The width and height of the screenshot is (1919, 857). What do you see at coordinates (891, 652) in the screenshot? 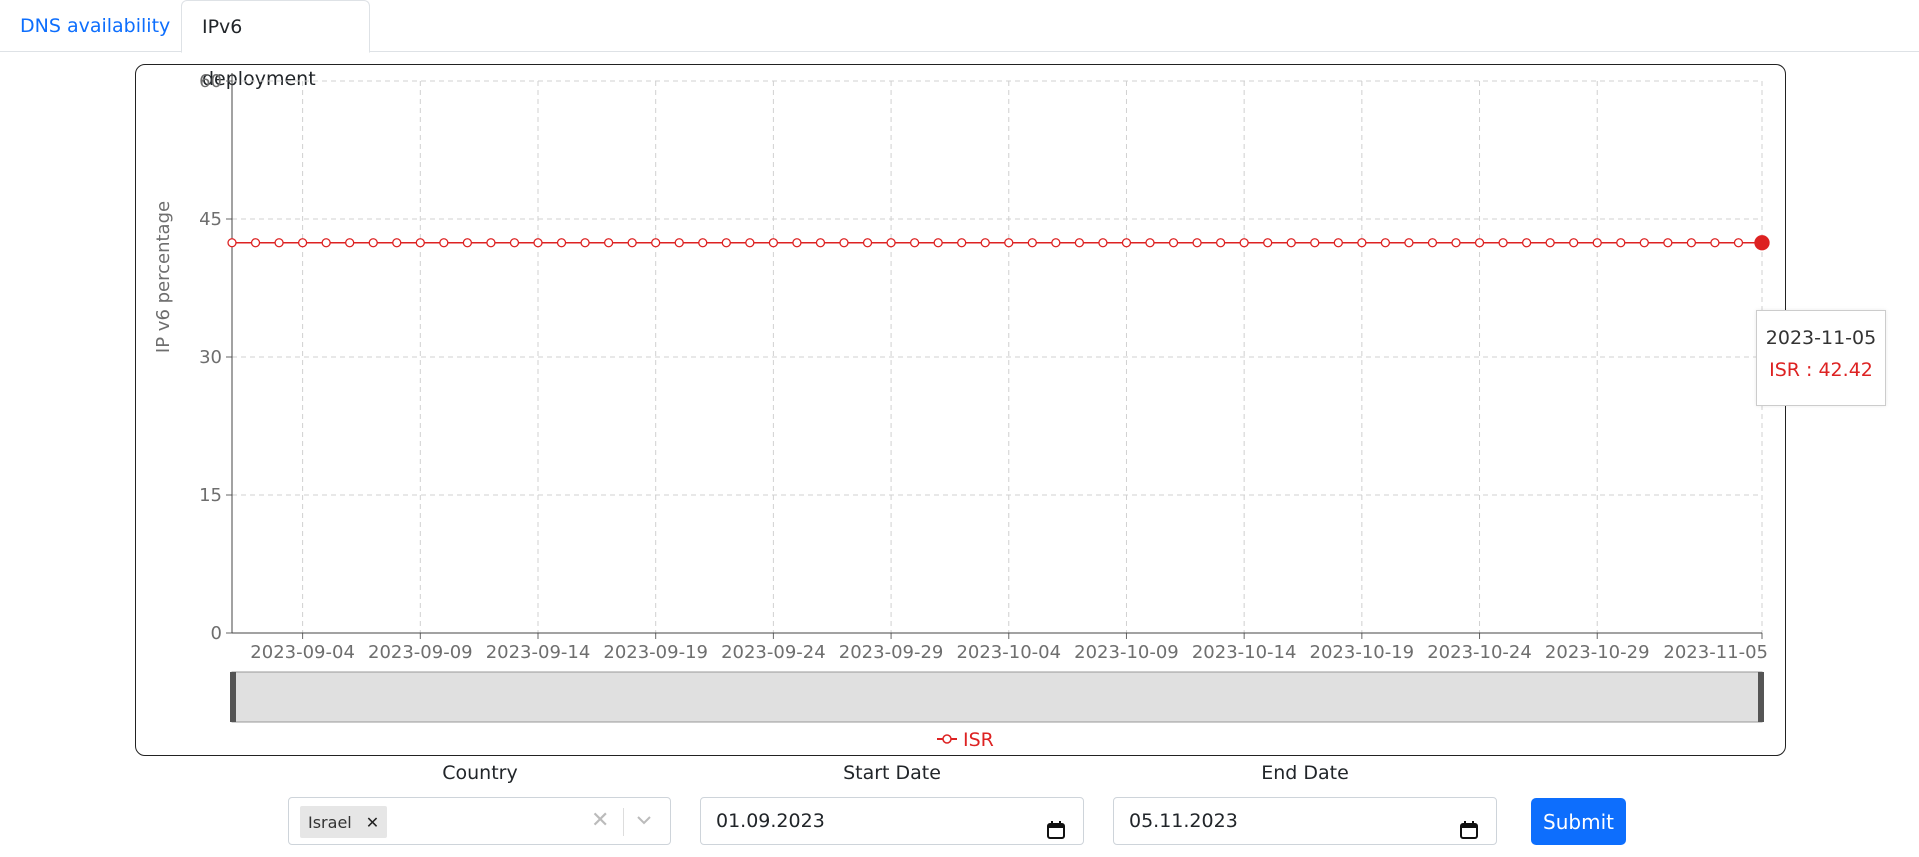
I see `x-tick-label: 2023-09-29` at bounding box center [891, 652].